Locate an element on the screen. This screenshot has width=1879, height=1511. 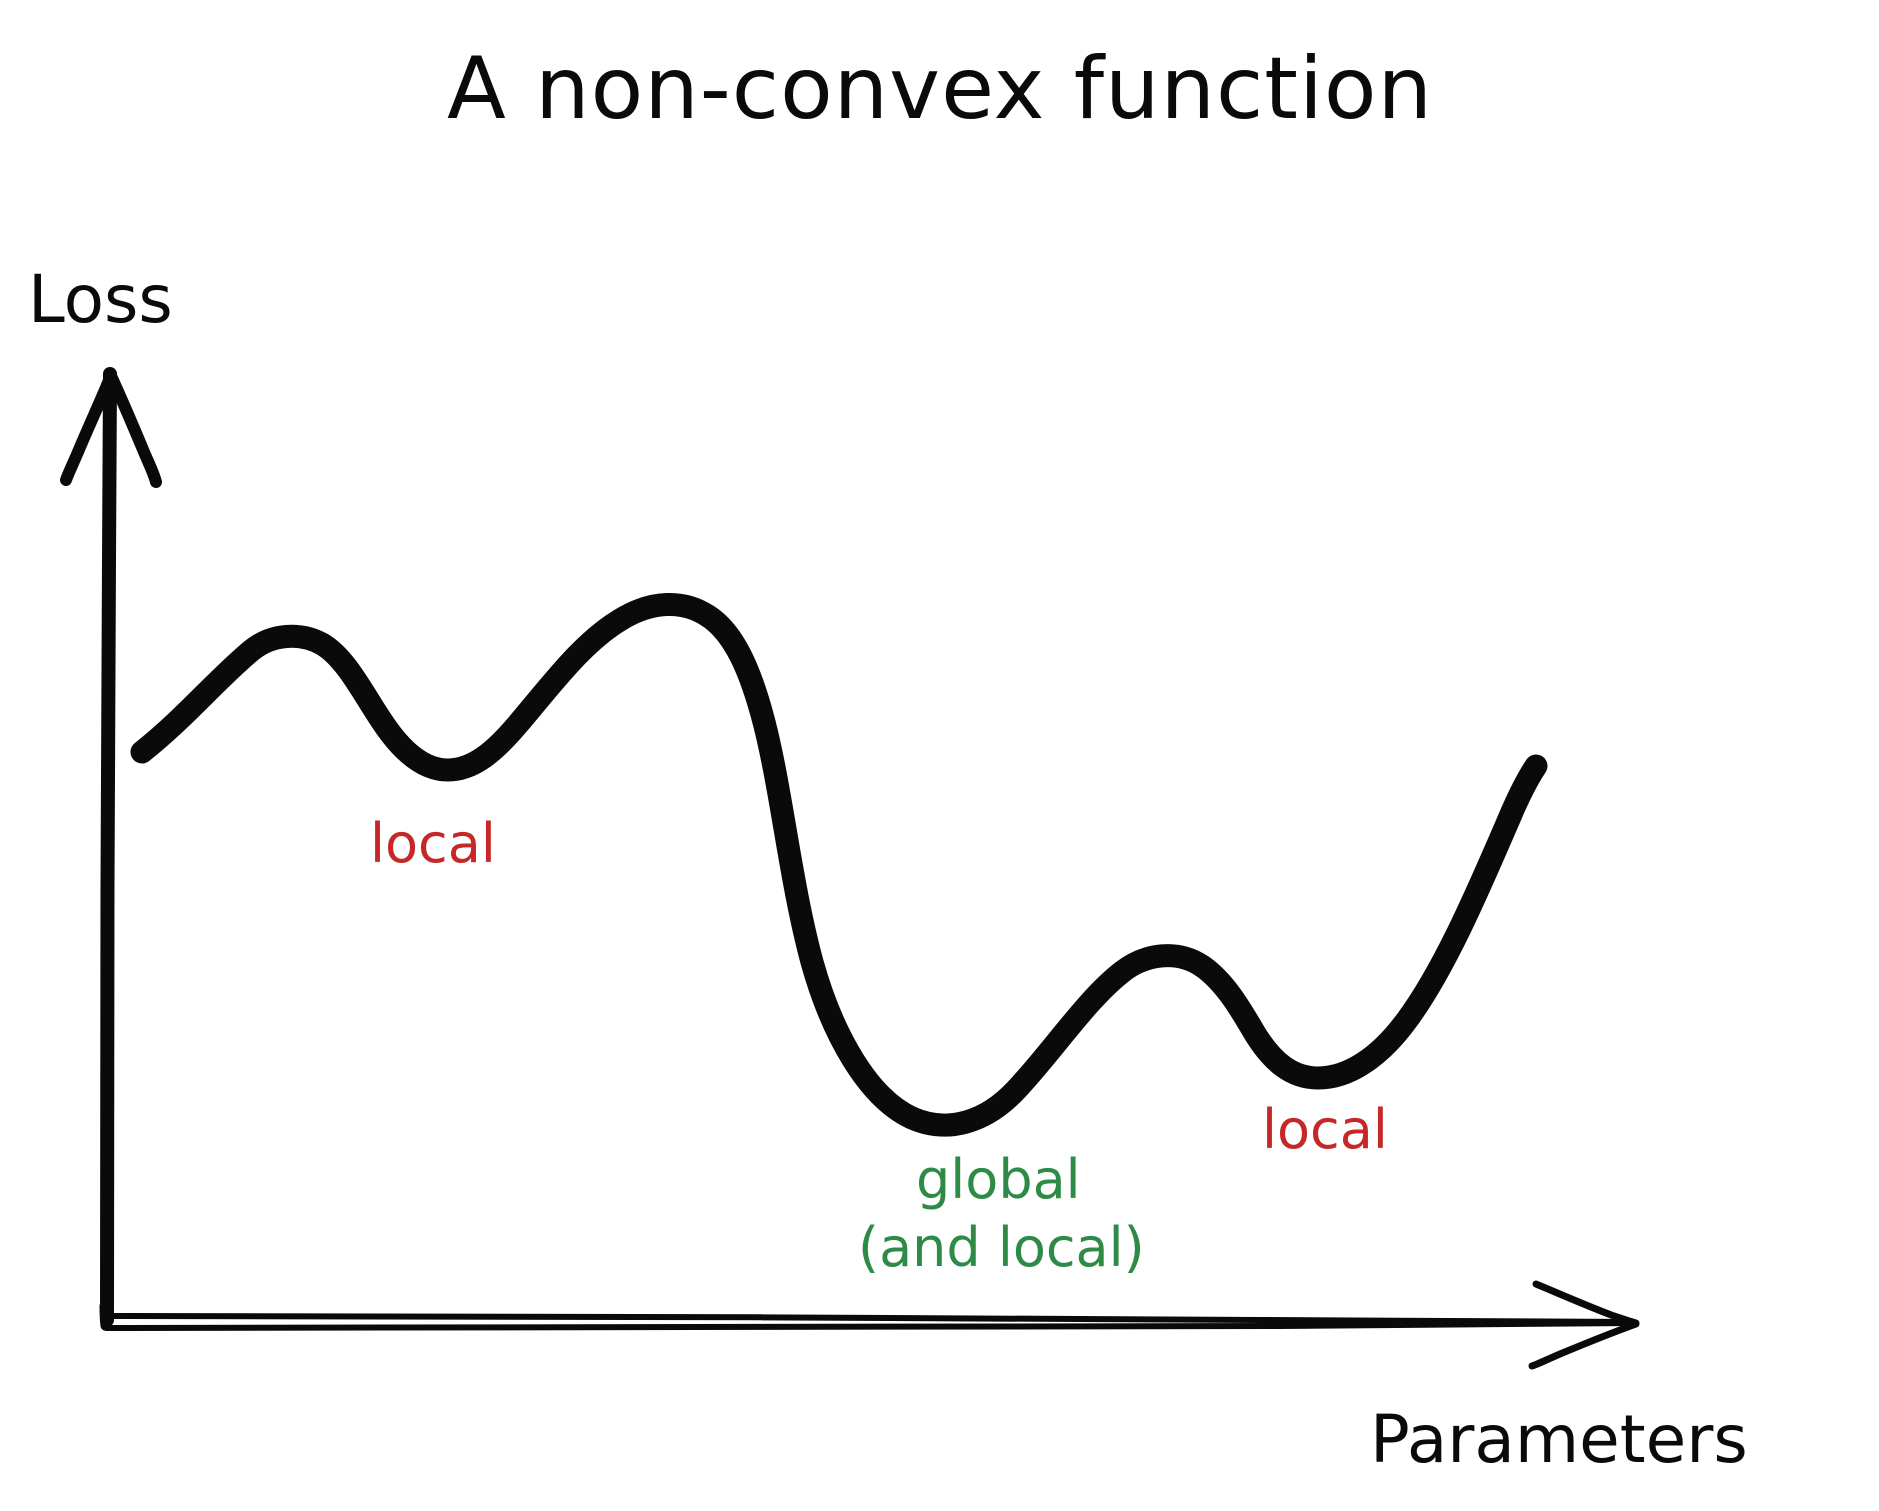
up-arrow-icon is located at coordinates (110, 374).